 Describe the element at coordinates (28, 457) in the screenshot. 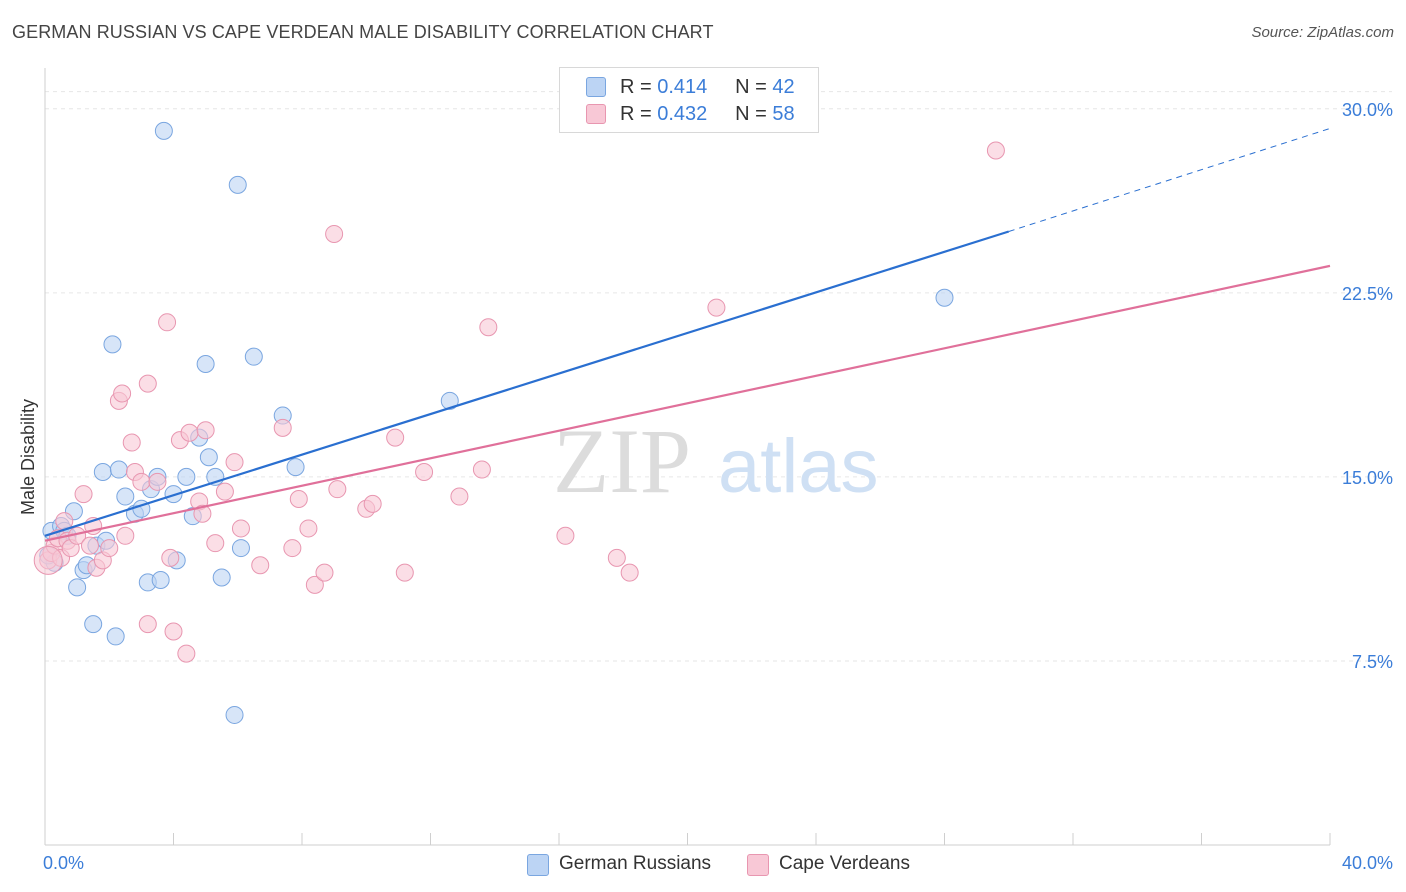

I see `y-axis-title: Male Disability` at that location.